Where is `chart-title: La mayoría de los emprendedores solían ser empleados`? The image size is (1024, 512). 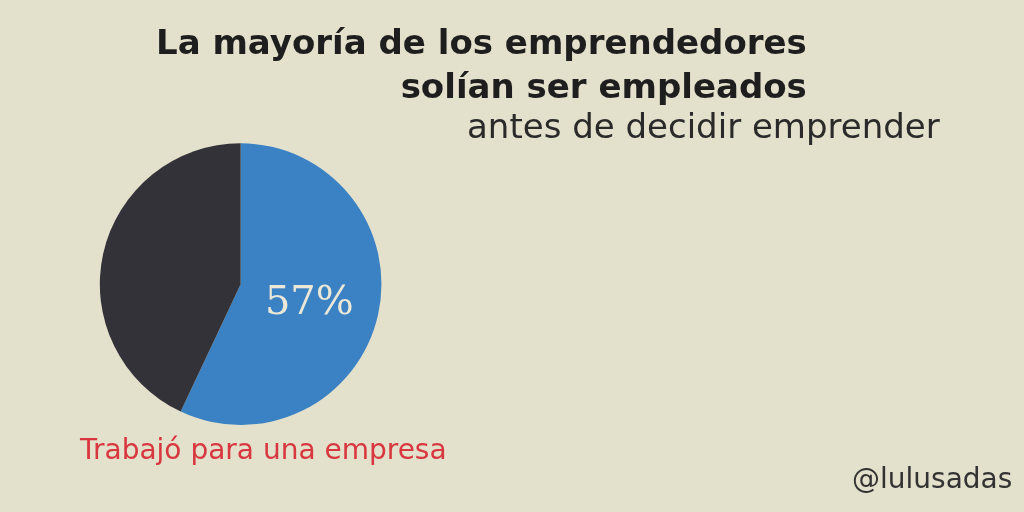
chart-title: La mayoría de los emprendedores solían ser empleados is located at coordinates (481, 64).